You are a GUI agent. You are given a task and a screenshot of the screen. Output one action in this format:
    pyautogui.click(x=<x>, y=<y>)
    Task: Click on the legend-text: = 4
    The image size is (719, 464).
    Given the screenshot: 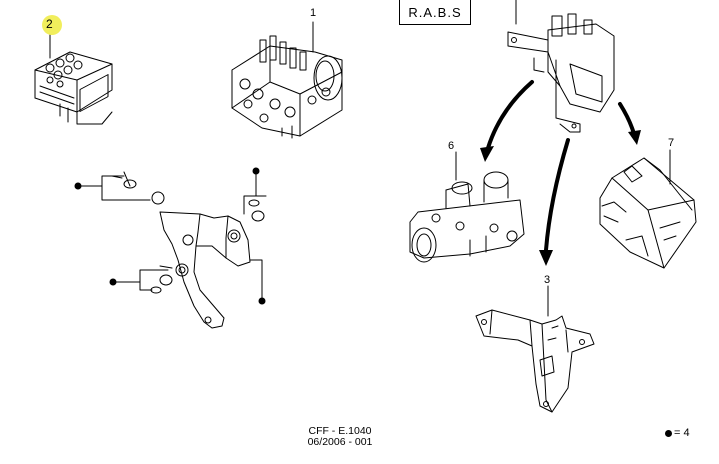 What is the action you would take?
    pyautogui.click(x=682, y=433)
    